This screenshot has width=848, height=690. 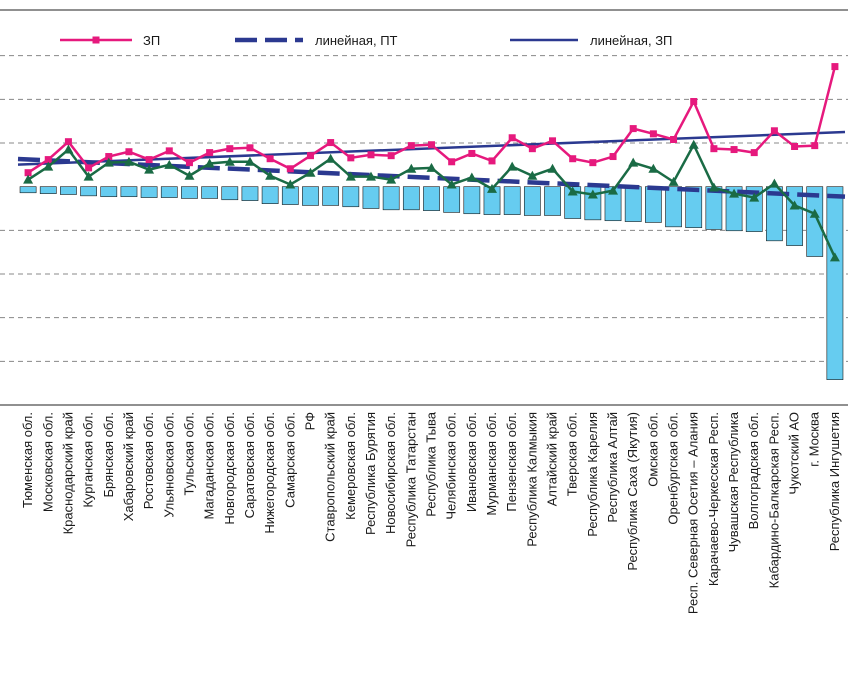 What do you see at coordinates (88, 460) in the screenshot?
I see `x-tick-label: Курганская обл.` at bounding box center [88, 460].